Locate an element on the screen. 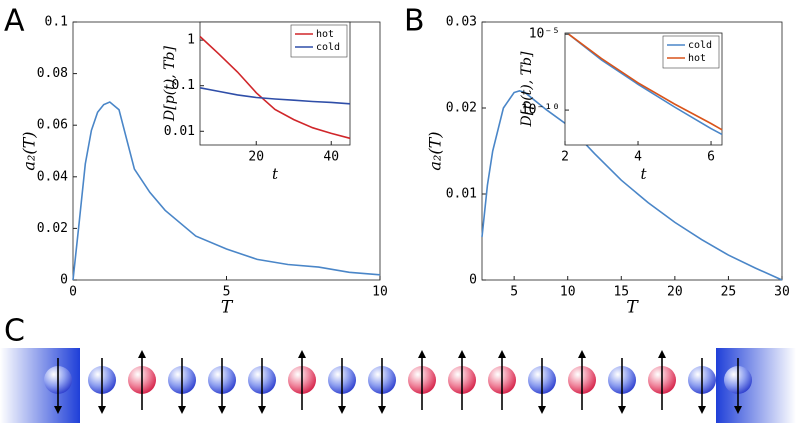  y-tick-label: 10⁻⁵ is located at coordinates (544, 34).